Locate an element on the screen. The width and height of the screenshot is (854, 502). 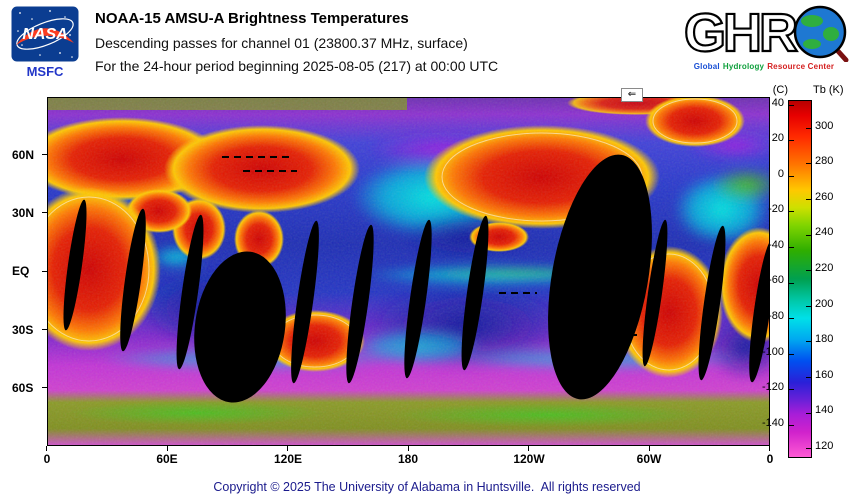
msfc-label: MSFC is located at coordinates (45, 71).